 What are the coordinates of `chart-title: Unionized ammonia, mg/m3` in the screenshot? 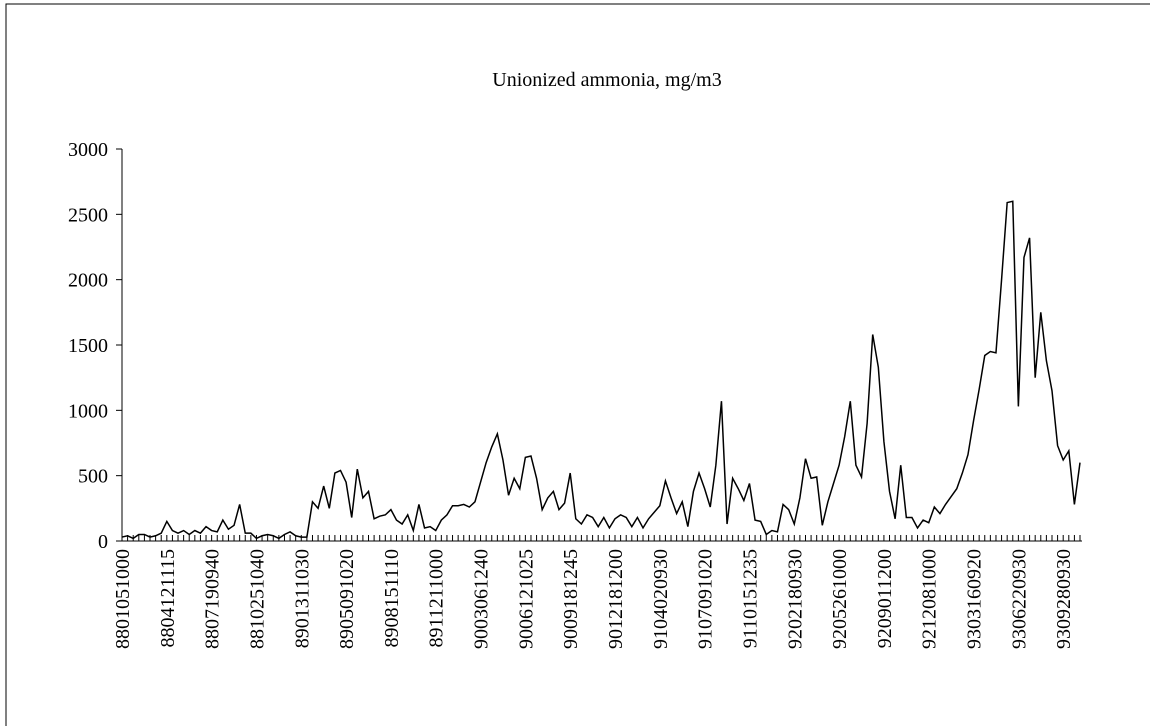 It's located at (606, 80).